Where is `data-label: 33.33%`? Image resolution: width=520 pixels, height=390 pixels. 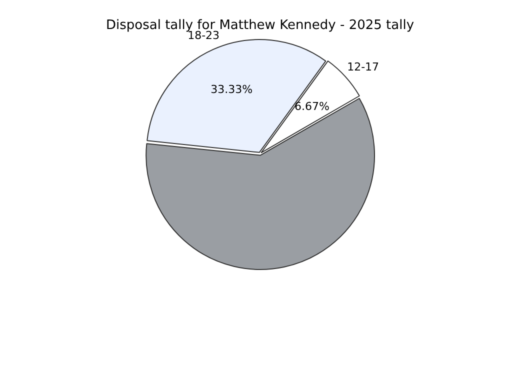 data-label: 33.33% is located at coordinates (231, 89).